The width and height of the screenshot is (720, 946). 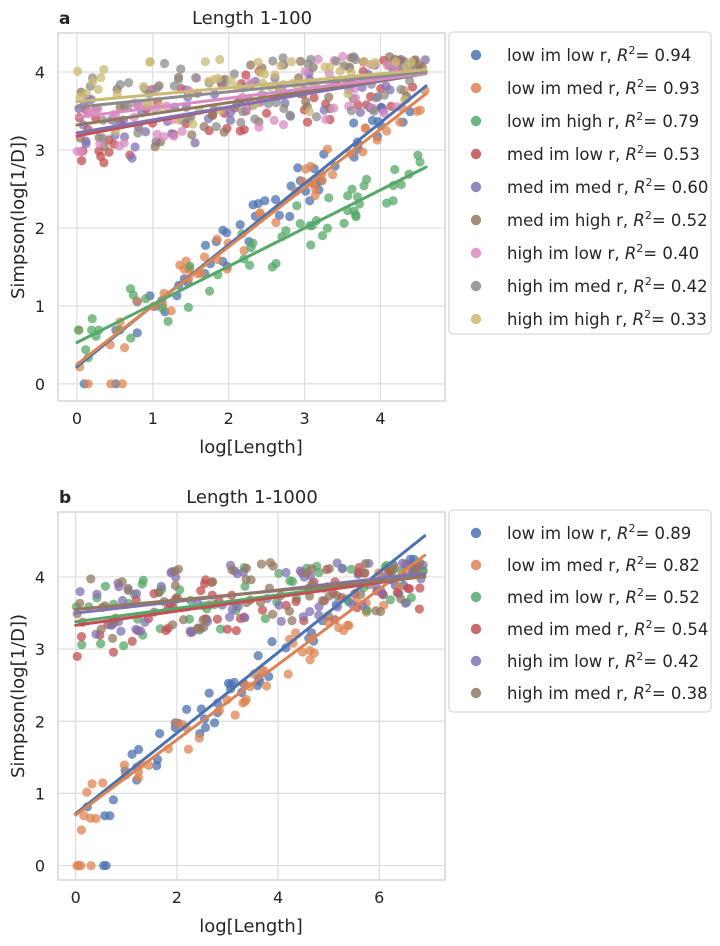 What do you see at coordinates (251, 447) in the screenshot?
I see `x-axis-label: log[Length]` at bounding box center [251, 447].